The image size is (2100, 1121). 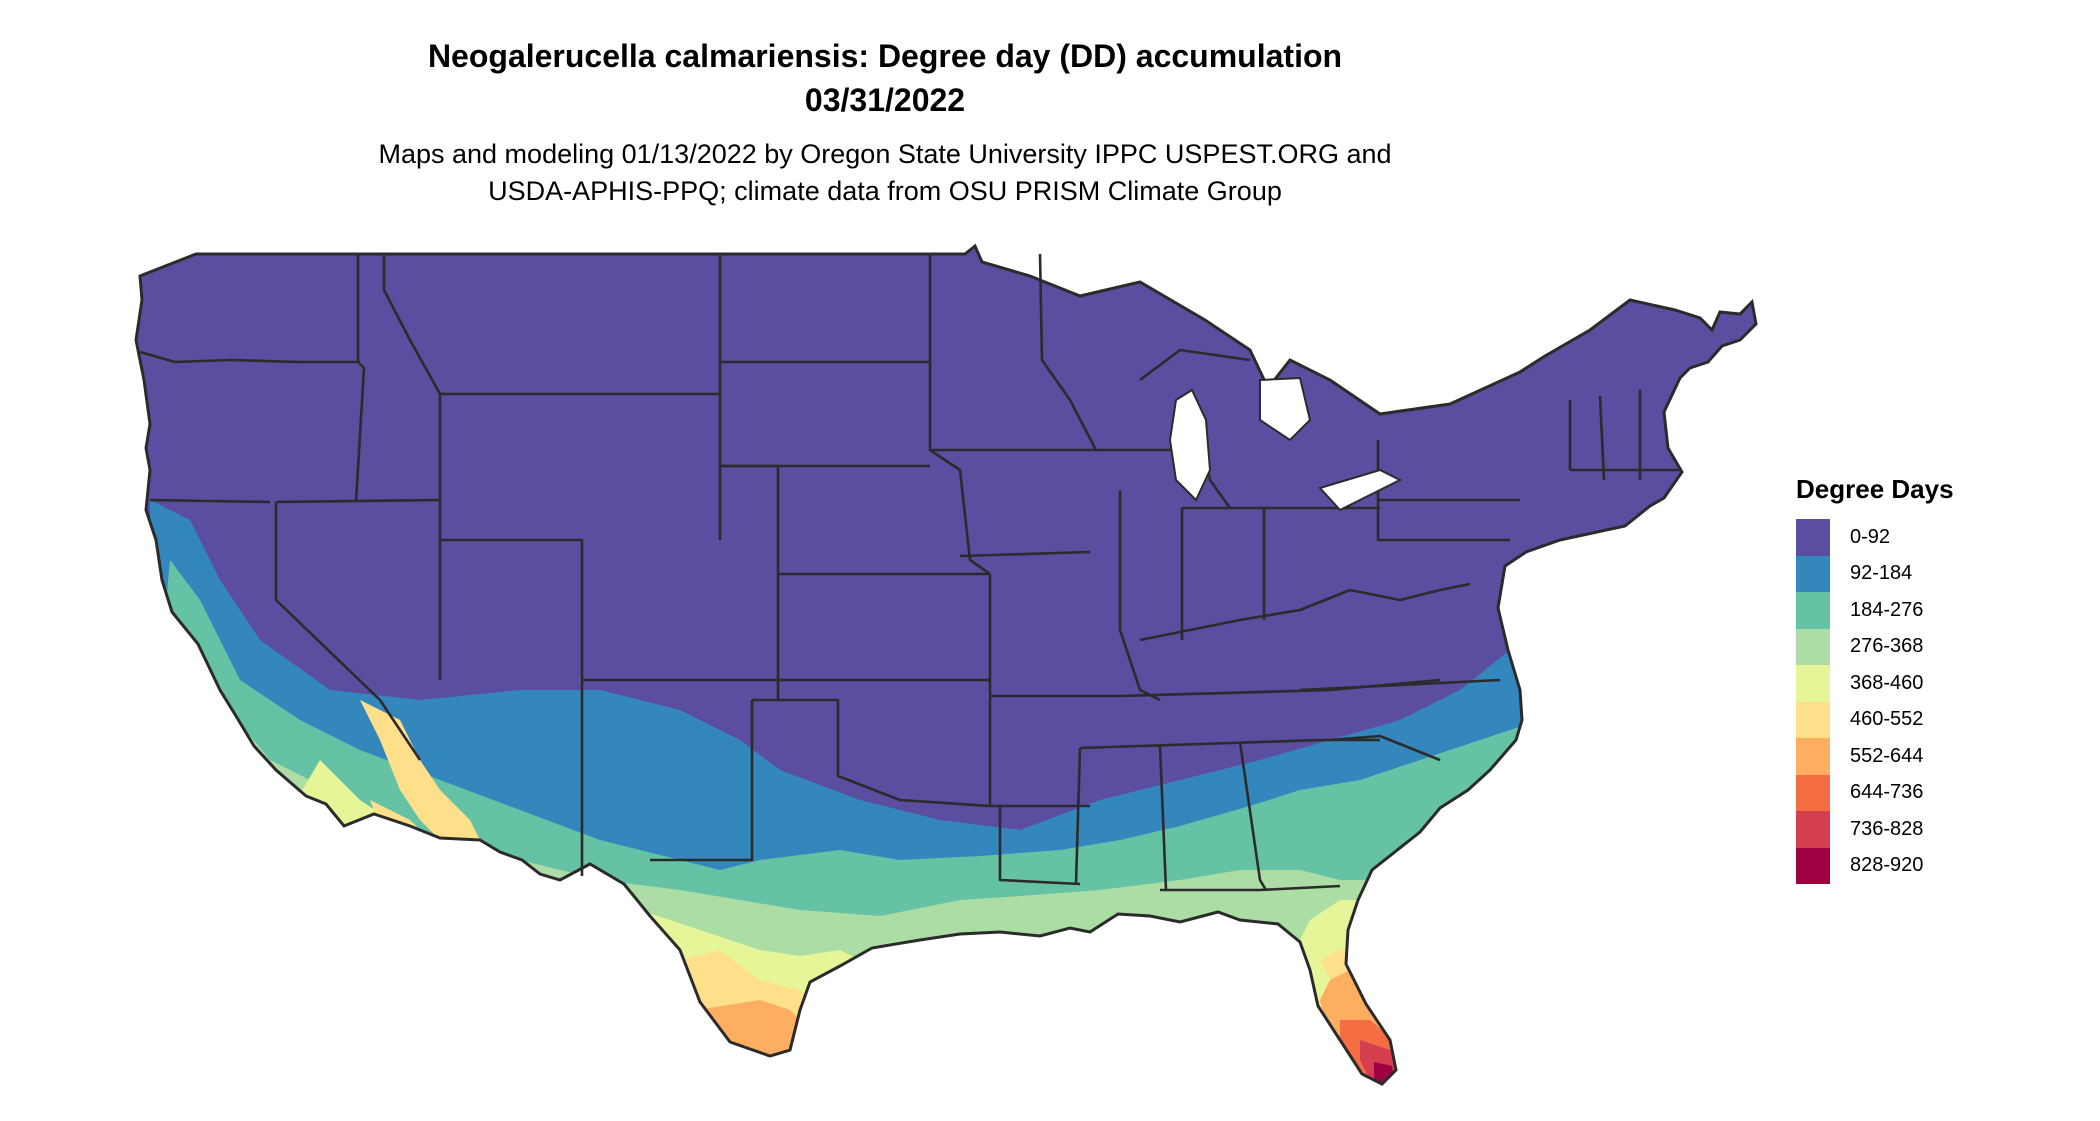 I want to click on legend-label: 736-828, so click(x=1887, y=828).